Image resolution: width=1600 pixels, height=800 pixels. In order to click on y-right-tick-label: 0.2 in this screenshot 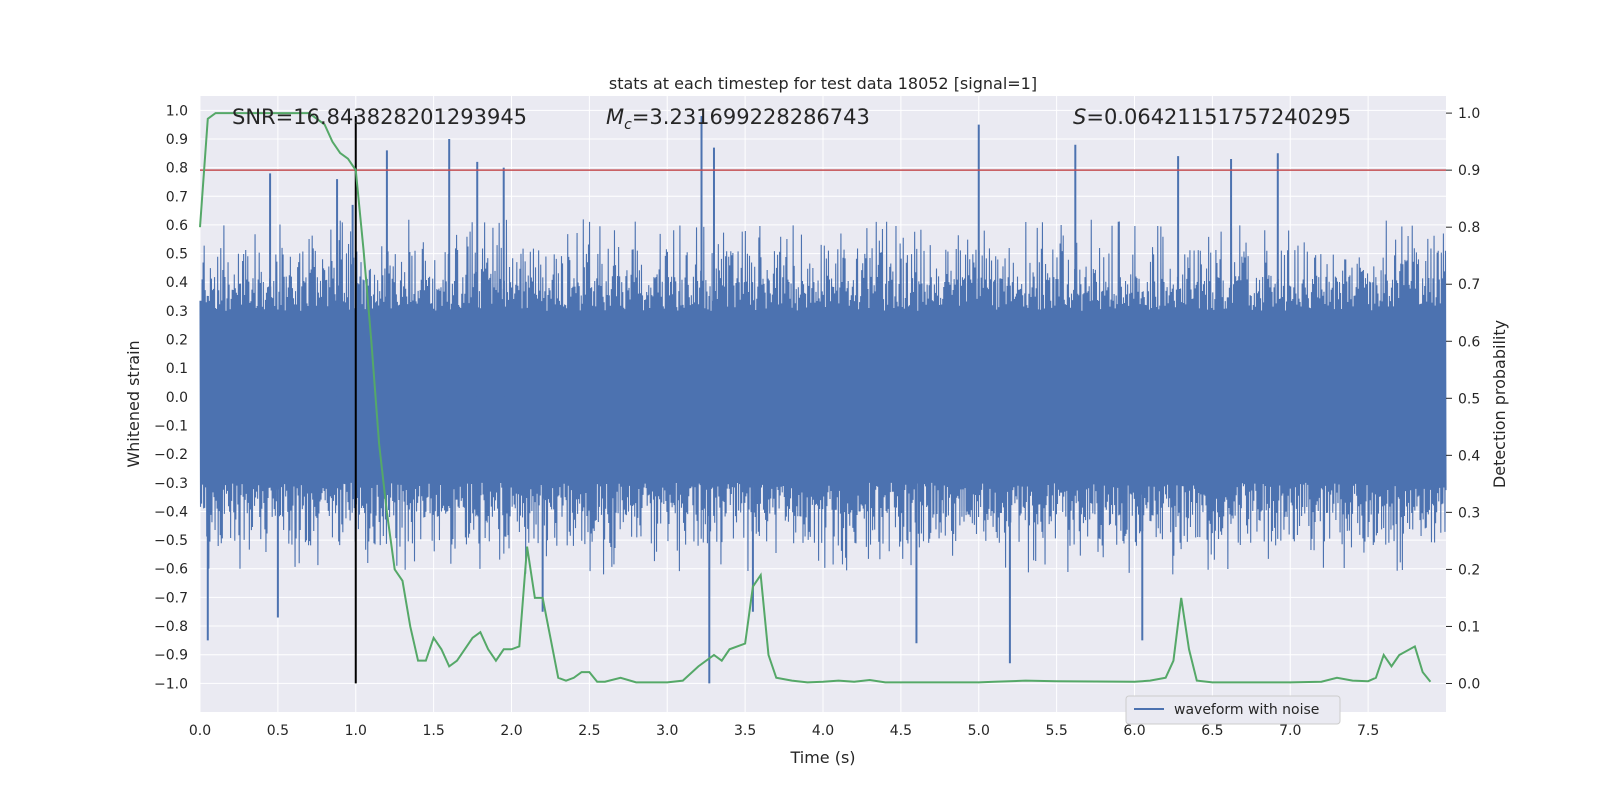, I will do `click(1469, 570)`.